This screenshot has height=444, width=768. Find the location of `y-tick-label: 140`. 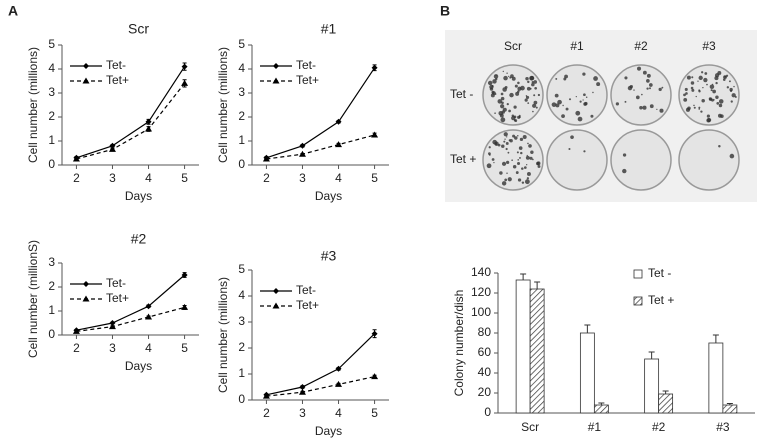

y-tick-label: 140 is located at coordinates (481, 272).